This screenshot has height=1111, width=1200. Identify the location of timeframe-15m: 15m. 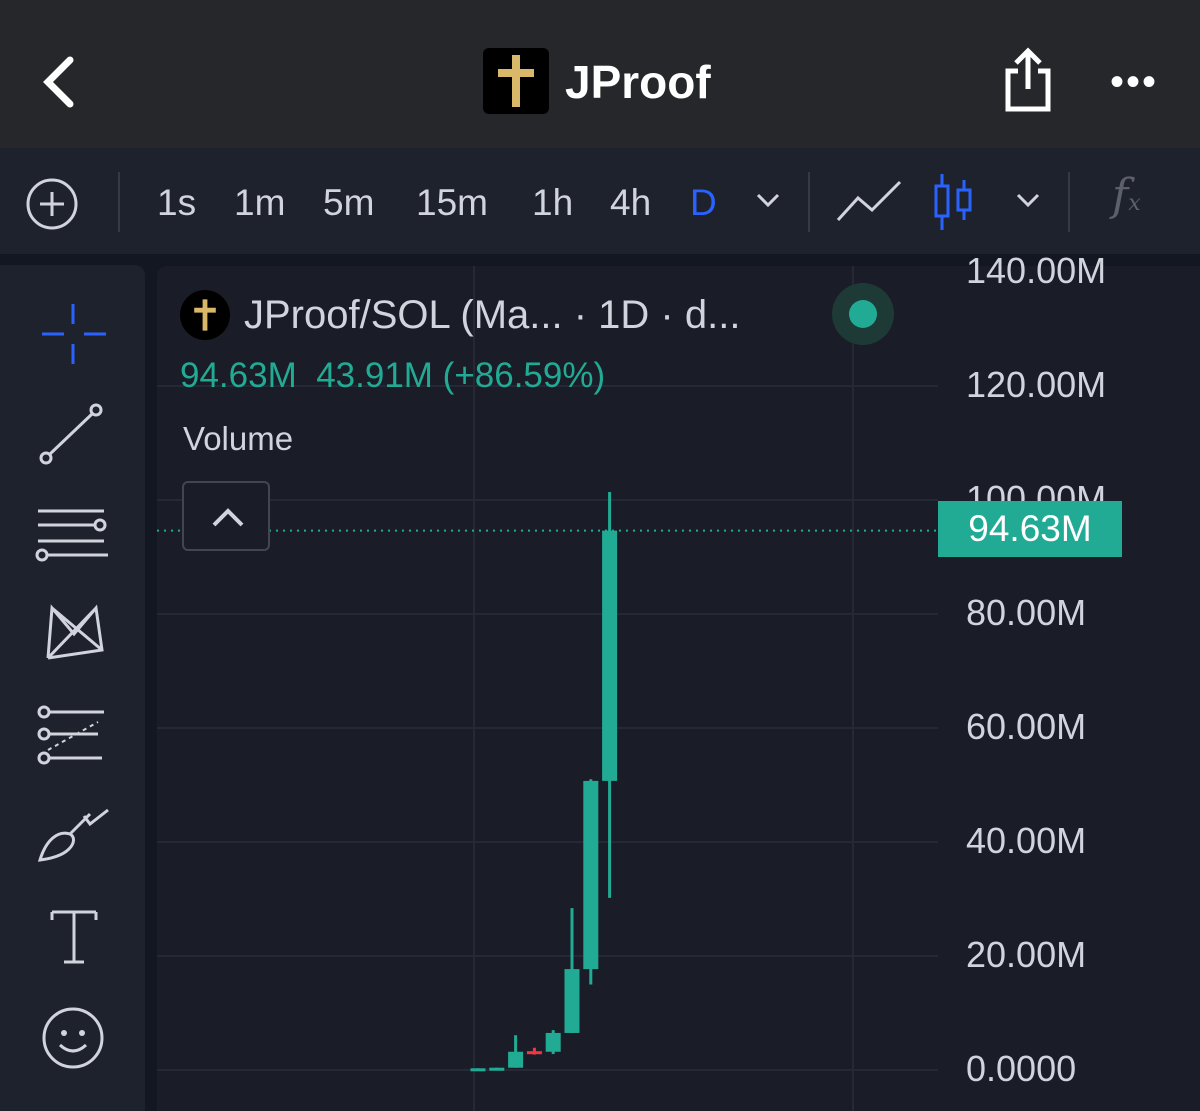
(452, 202).